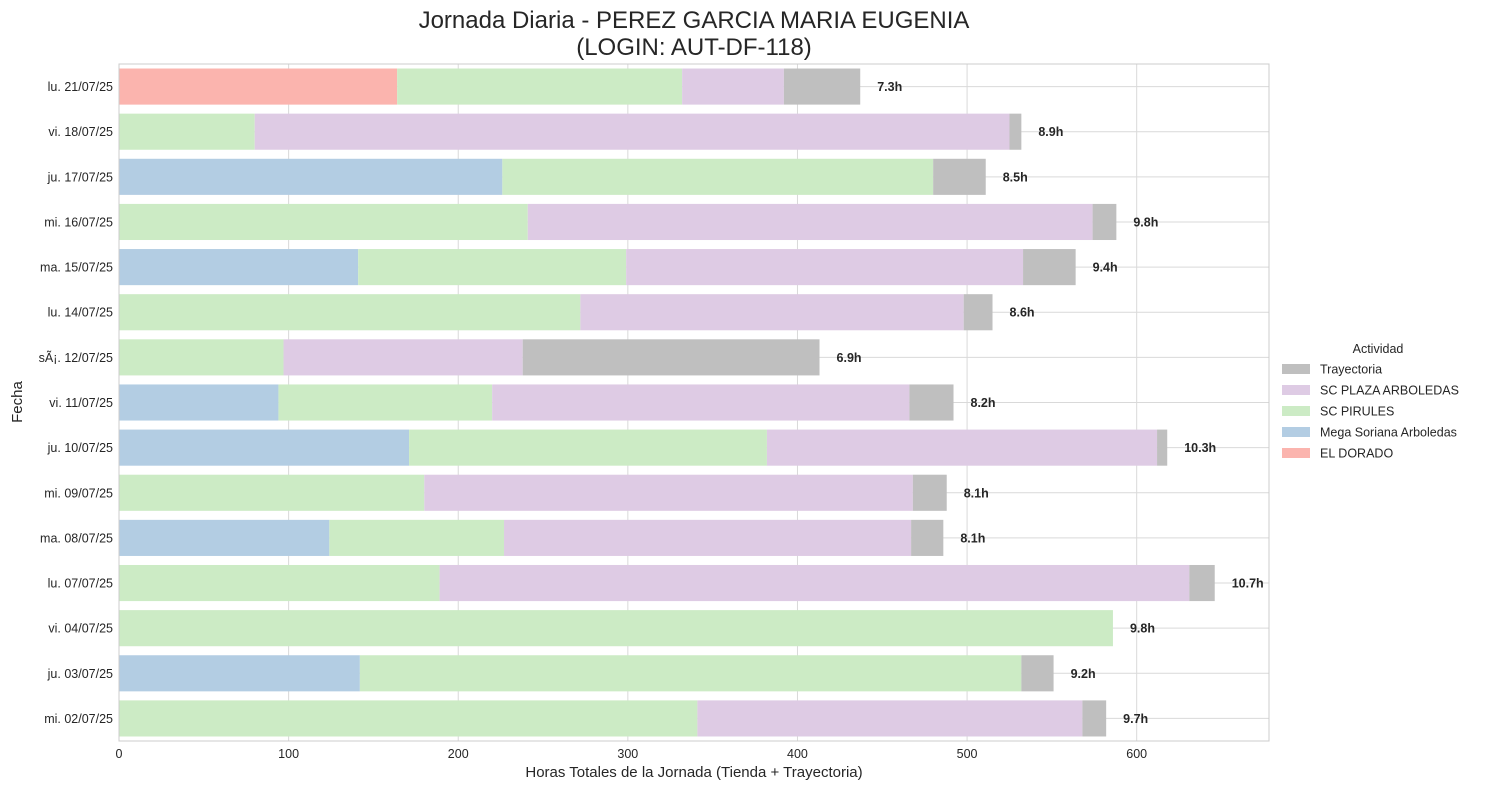 The height and width of the screenshot is (790, 1489). Describe the element at coordinates (119, 754) in the screenshot. I see `x-tick-label-0: 0` at that location.